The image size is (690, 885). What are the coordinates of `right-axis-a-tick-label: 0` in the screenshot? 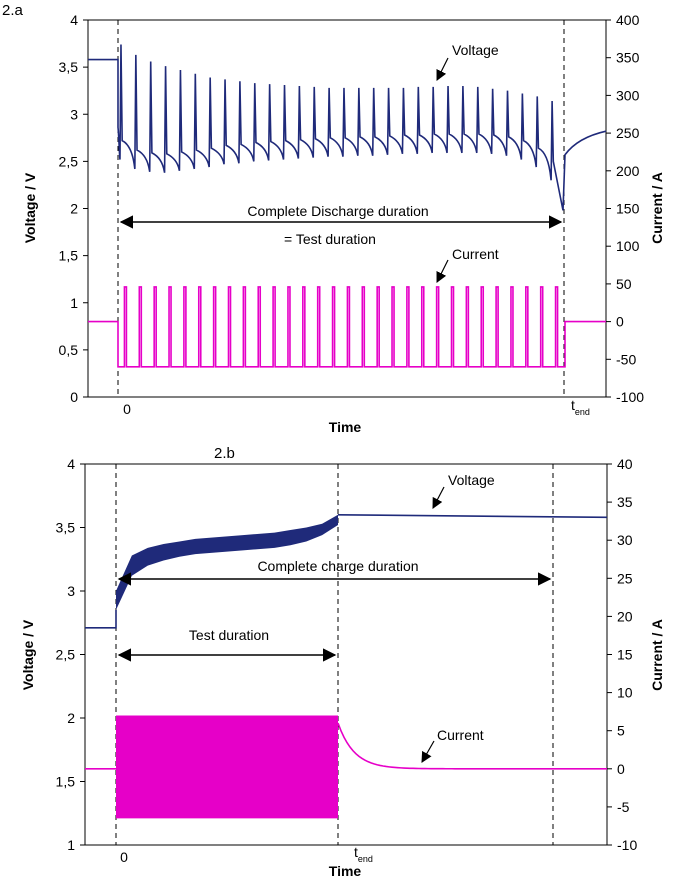 It's located at (620, 322).